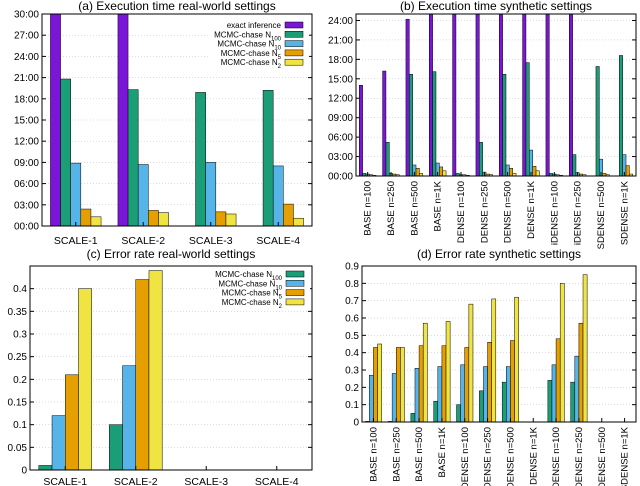 Image resolution: width=640 pixels, height=486 pixels. I want to click on x-tick-label: BASE n=1K, so click(438, 205).